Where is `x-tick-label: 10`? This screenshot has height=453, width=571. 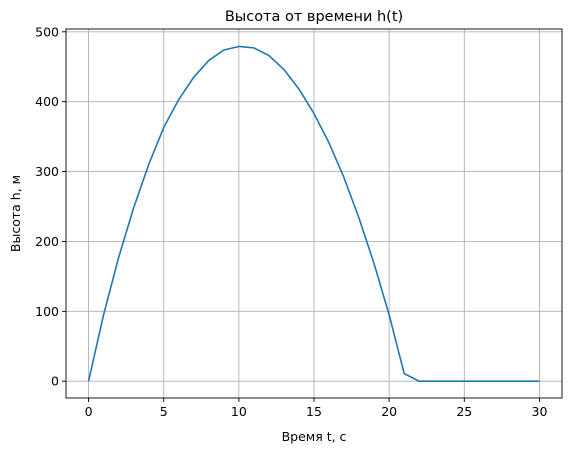 x-tick-label: 10 is located at coordinates (239, 411).